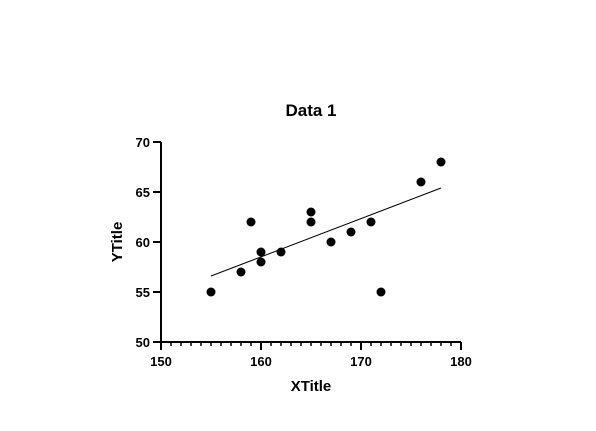 The image size is (596, 431). I want to click on fit-line-group, so click(326, 232).